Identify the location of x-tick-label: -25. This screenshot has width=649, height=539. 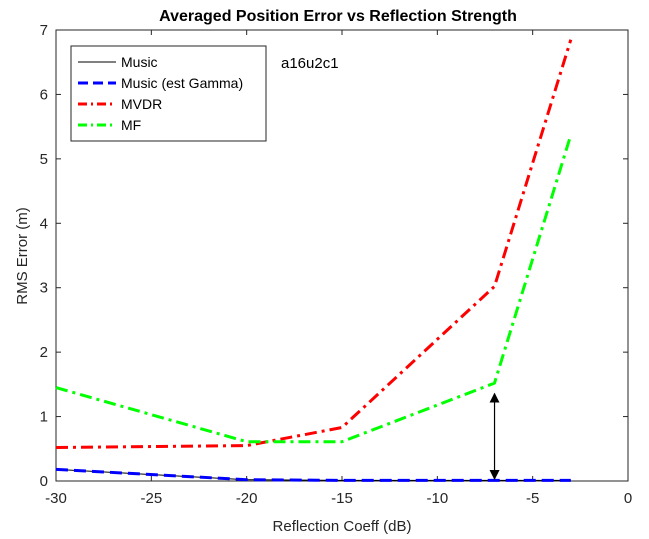
(151, 498).